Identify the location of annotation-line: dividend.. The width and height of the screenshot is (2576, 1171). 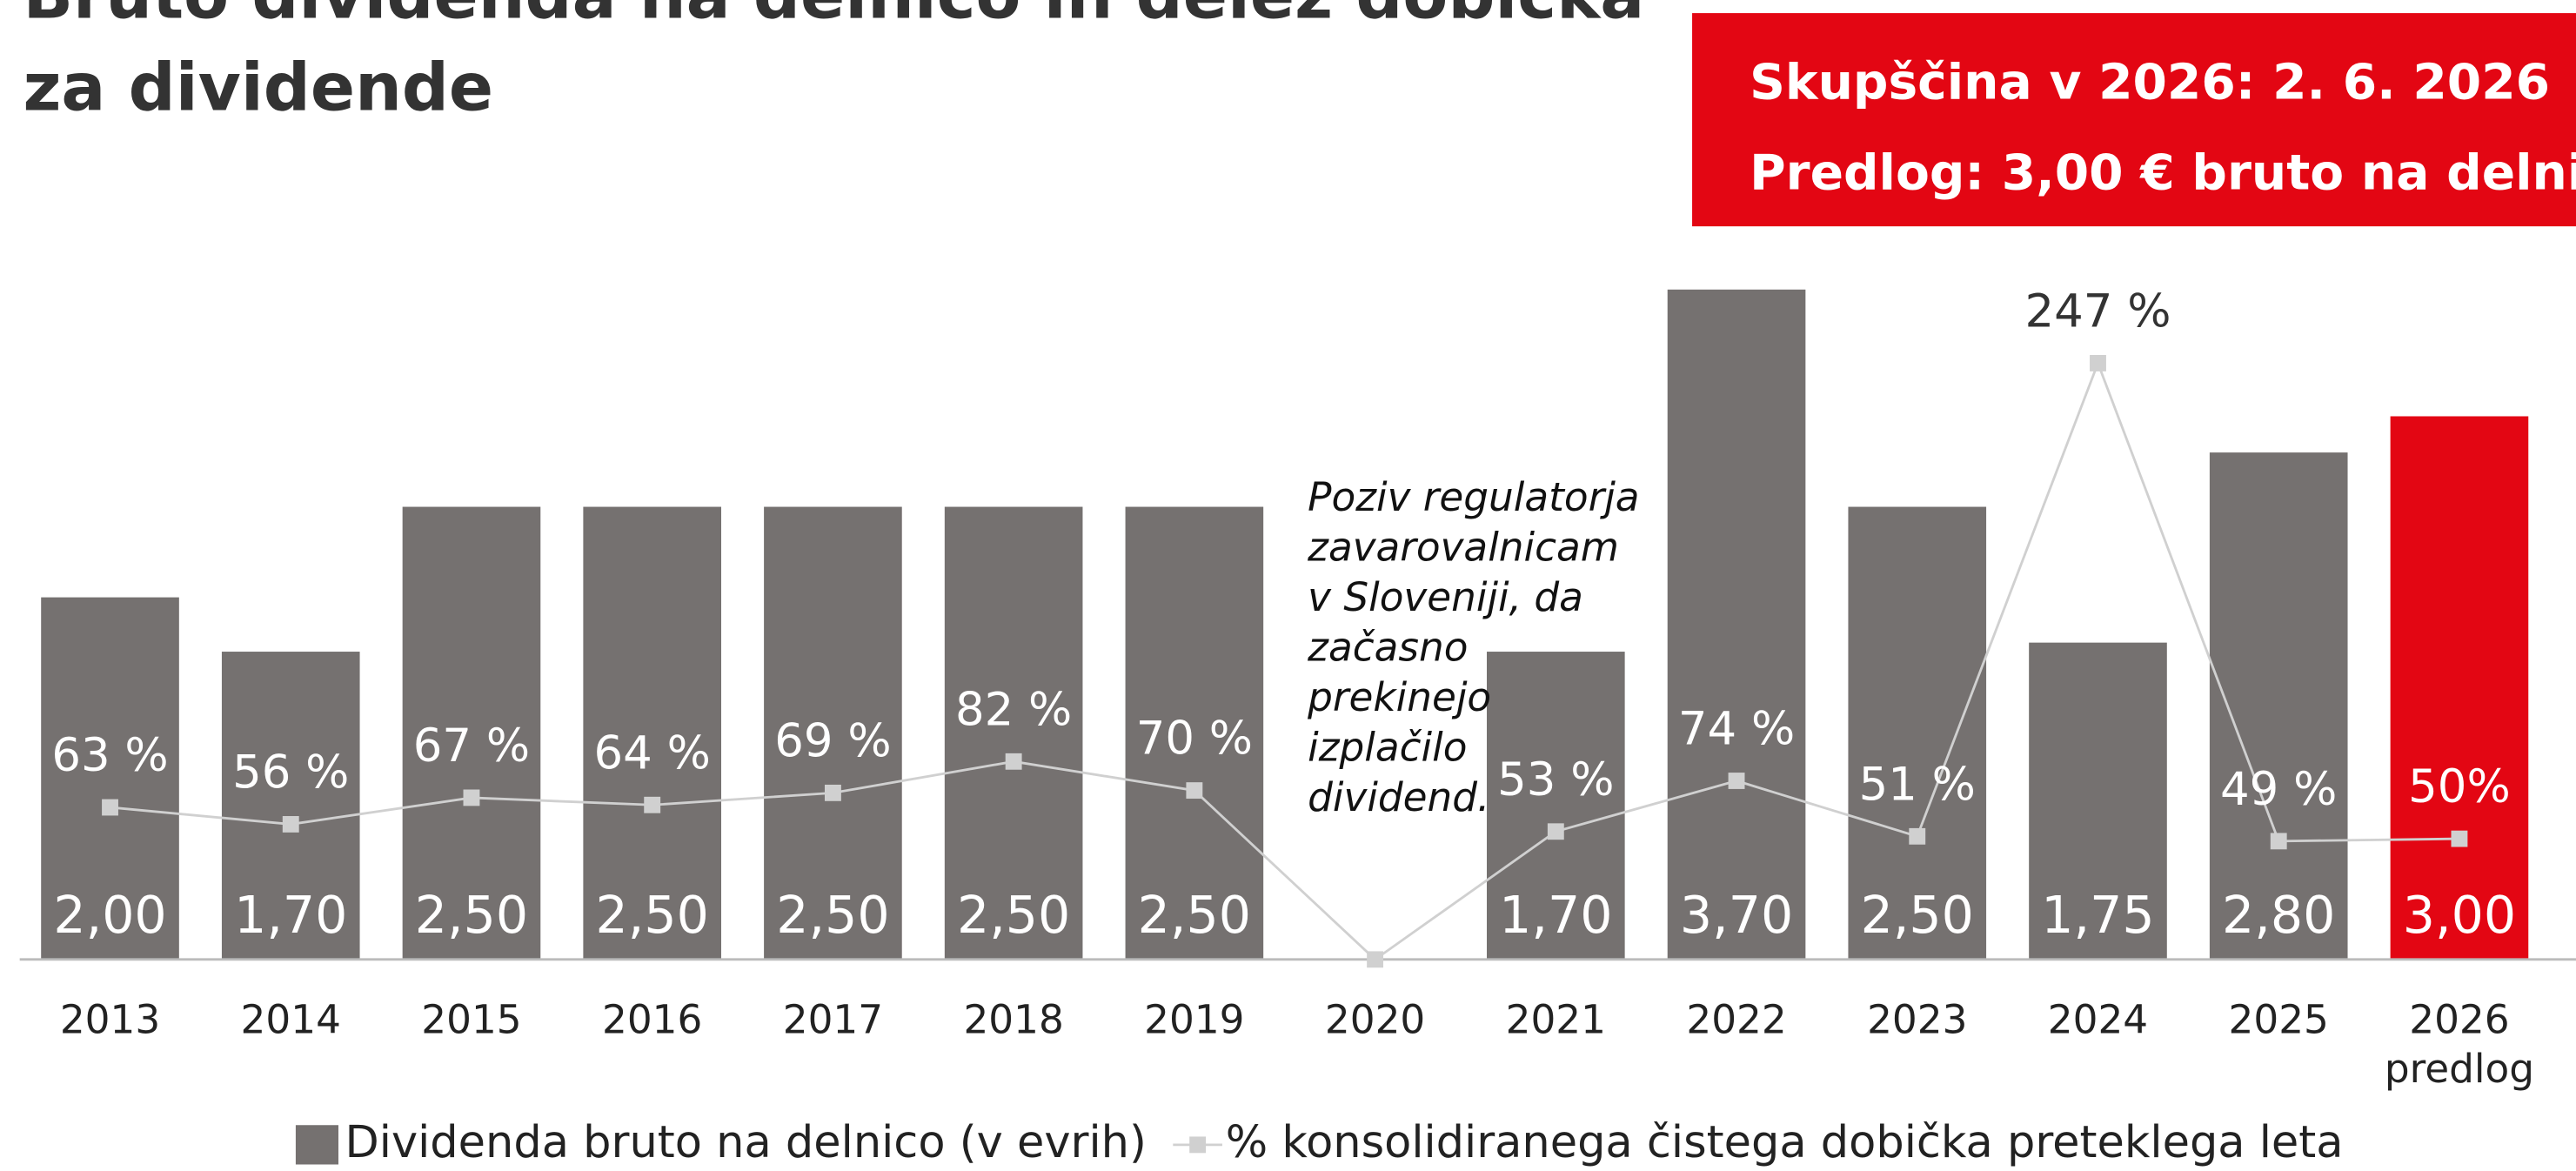
(1398, 797).